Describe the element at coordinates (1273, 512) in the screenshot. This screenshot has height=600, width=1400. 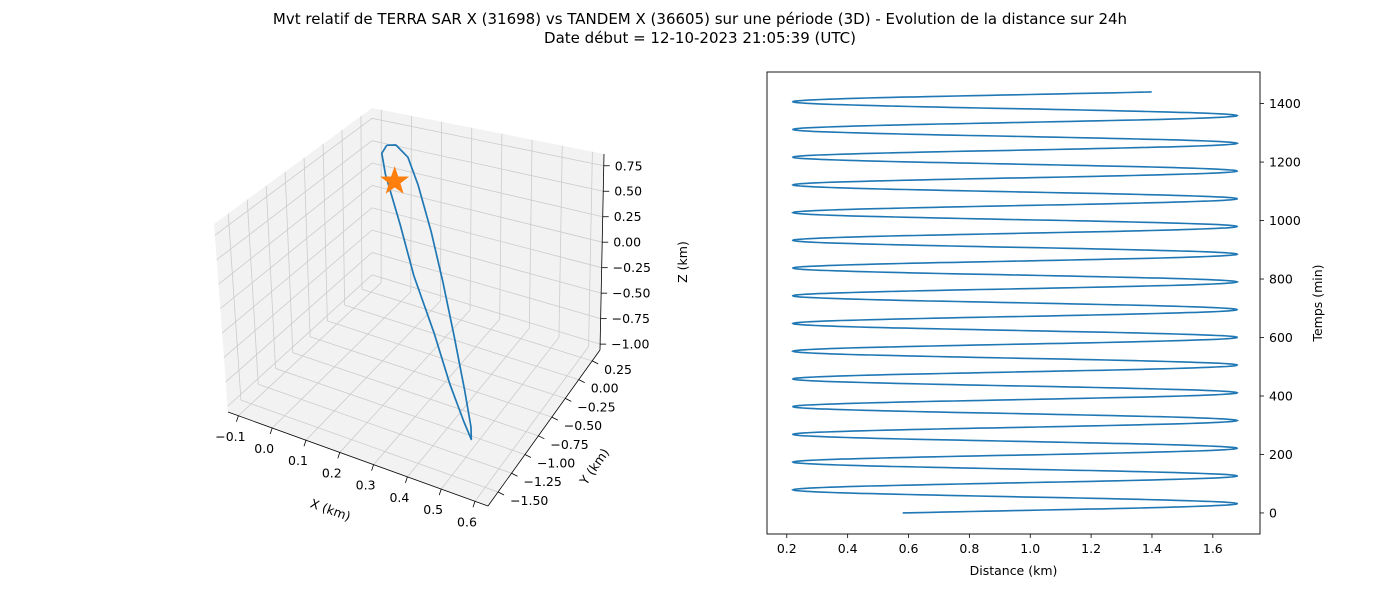
I see `y-tick-label: 0` at that location.